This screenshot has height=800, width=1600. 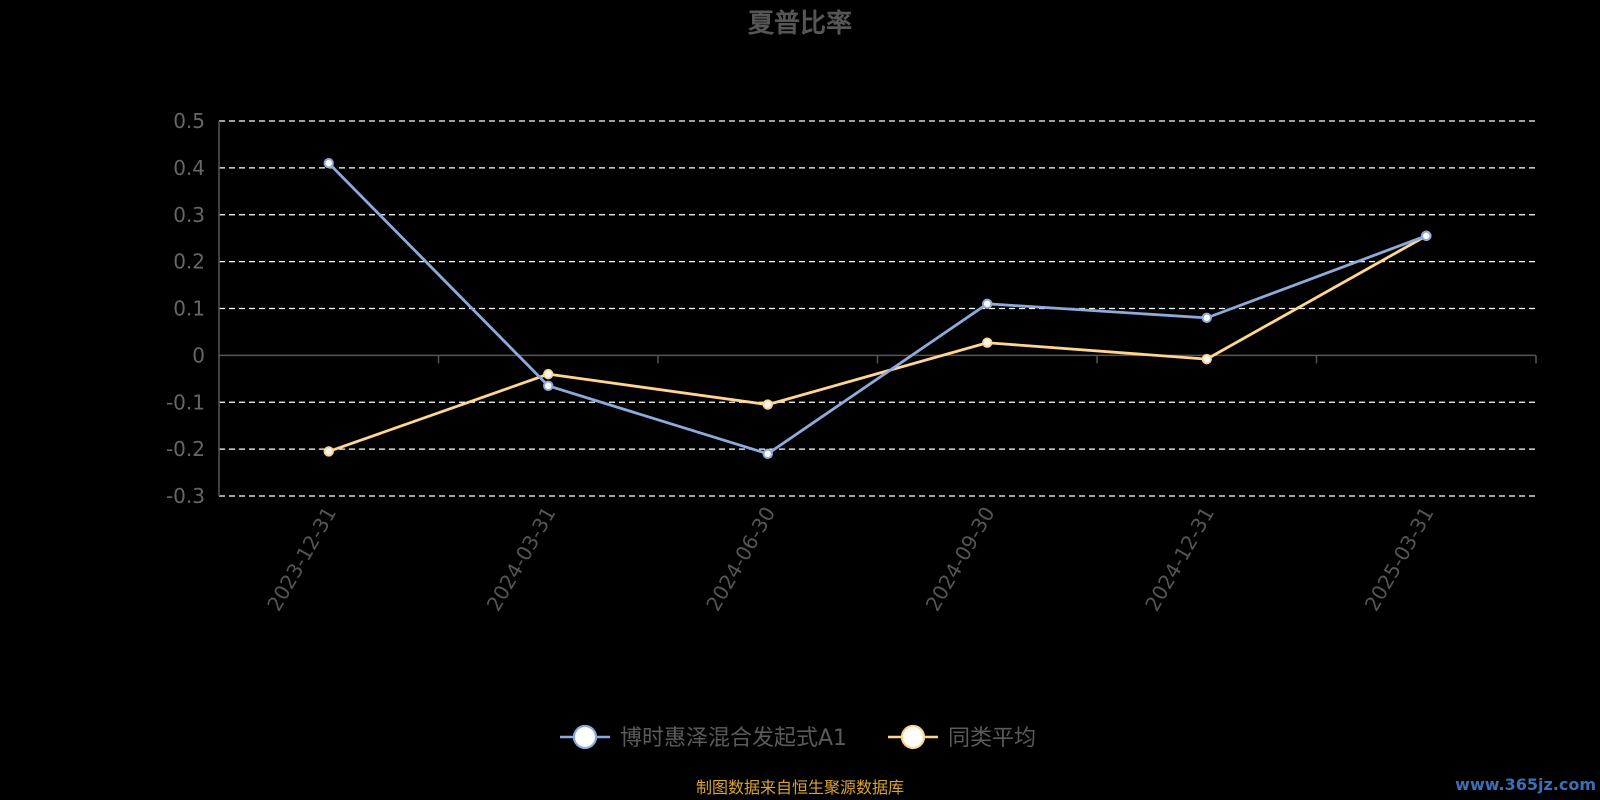 What do you see at coordinates (992, 738) in the screenshot?
I see `legend-label: 同类平均` at bounding box center [992, 738].